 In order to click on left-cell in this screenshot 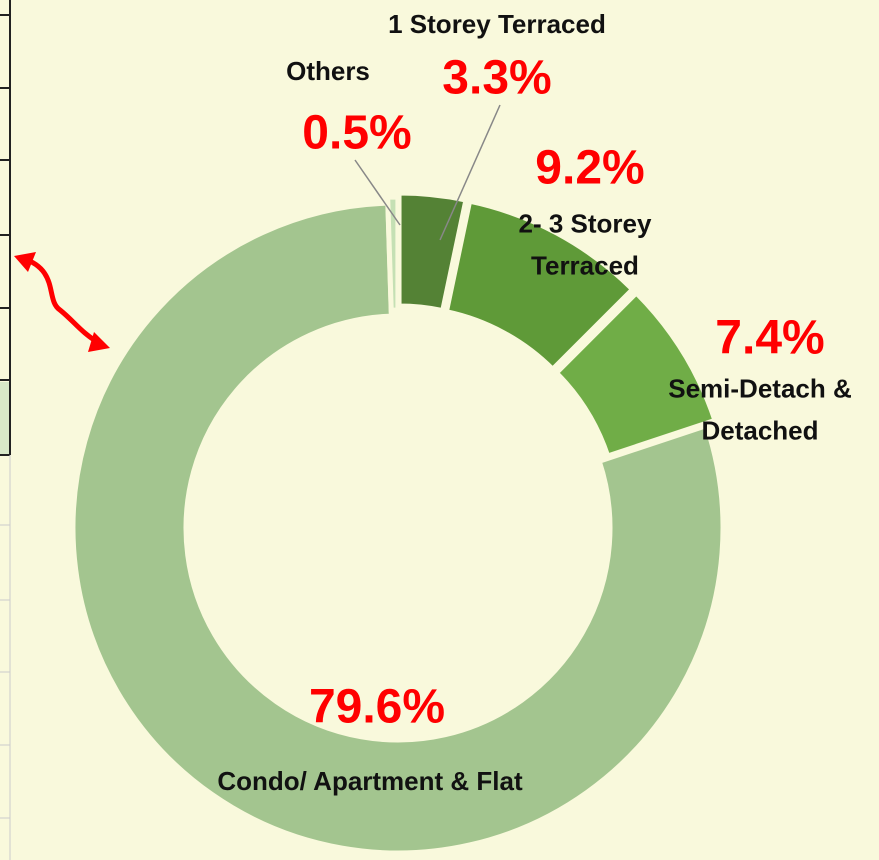, I will do `click(4, 418)`.